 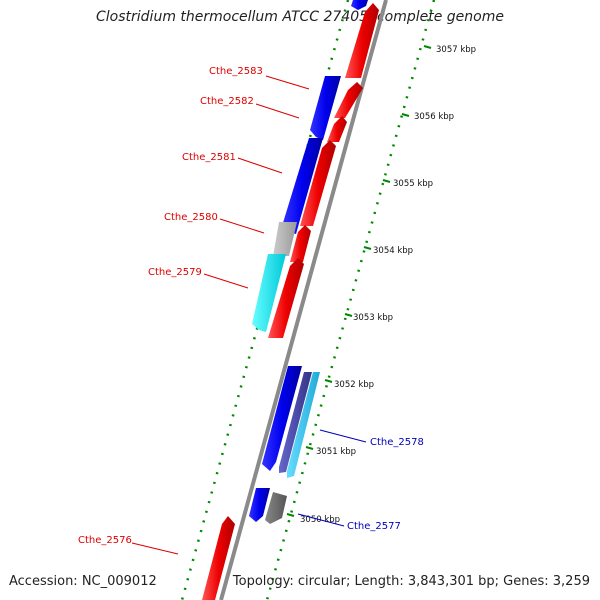 I want to click on gene-label-cthe-2580: Cthe_2580, so click(x=191, y=217).